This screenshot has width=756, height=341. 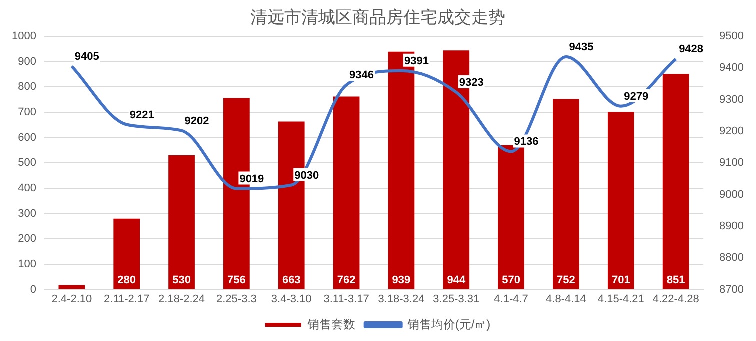 I want to click on data-label: 663, so click(x=291, y=280).